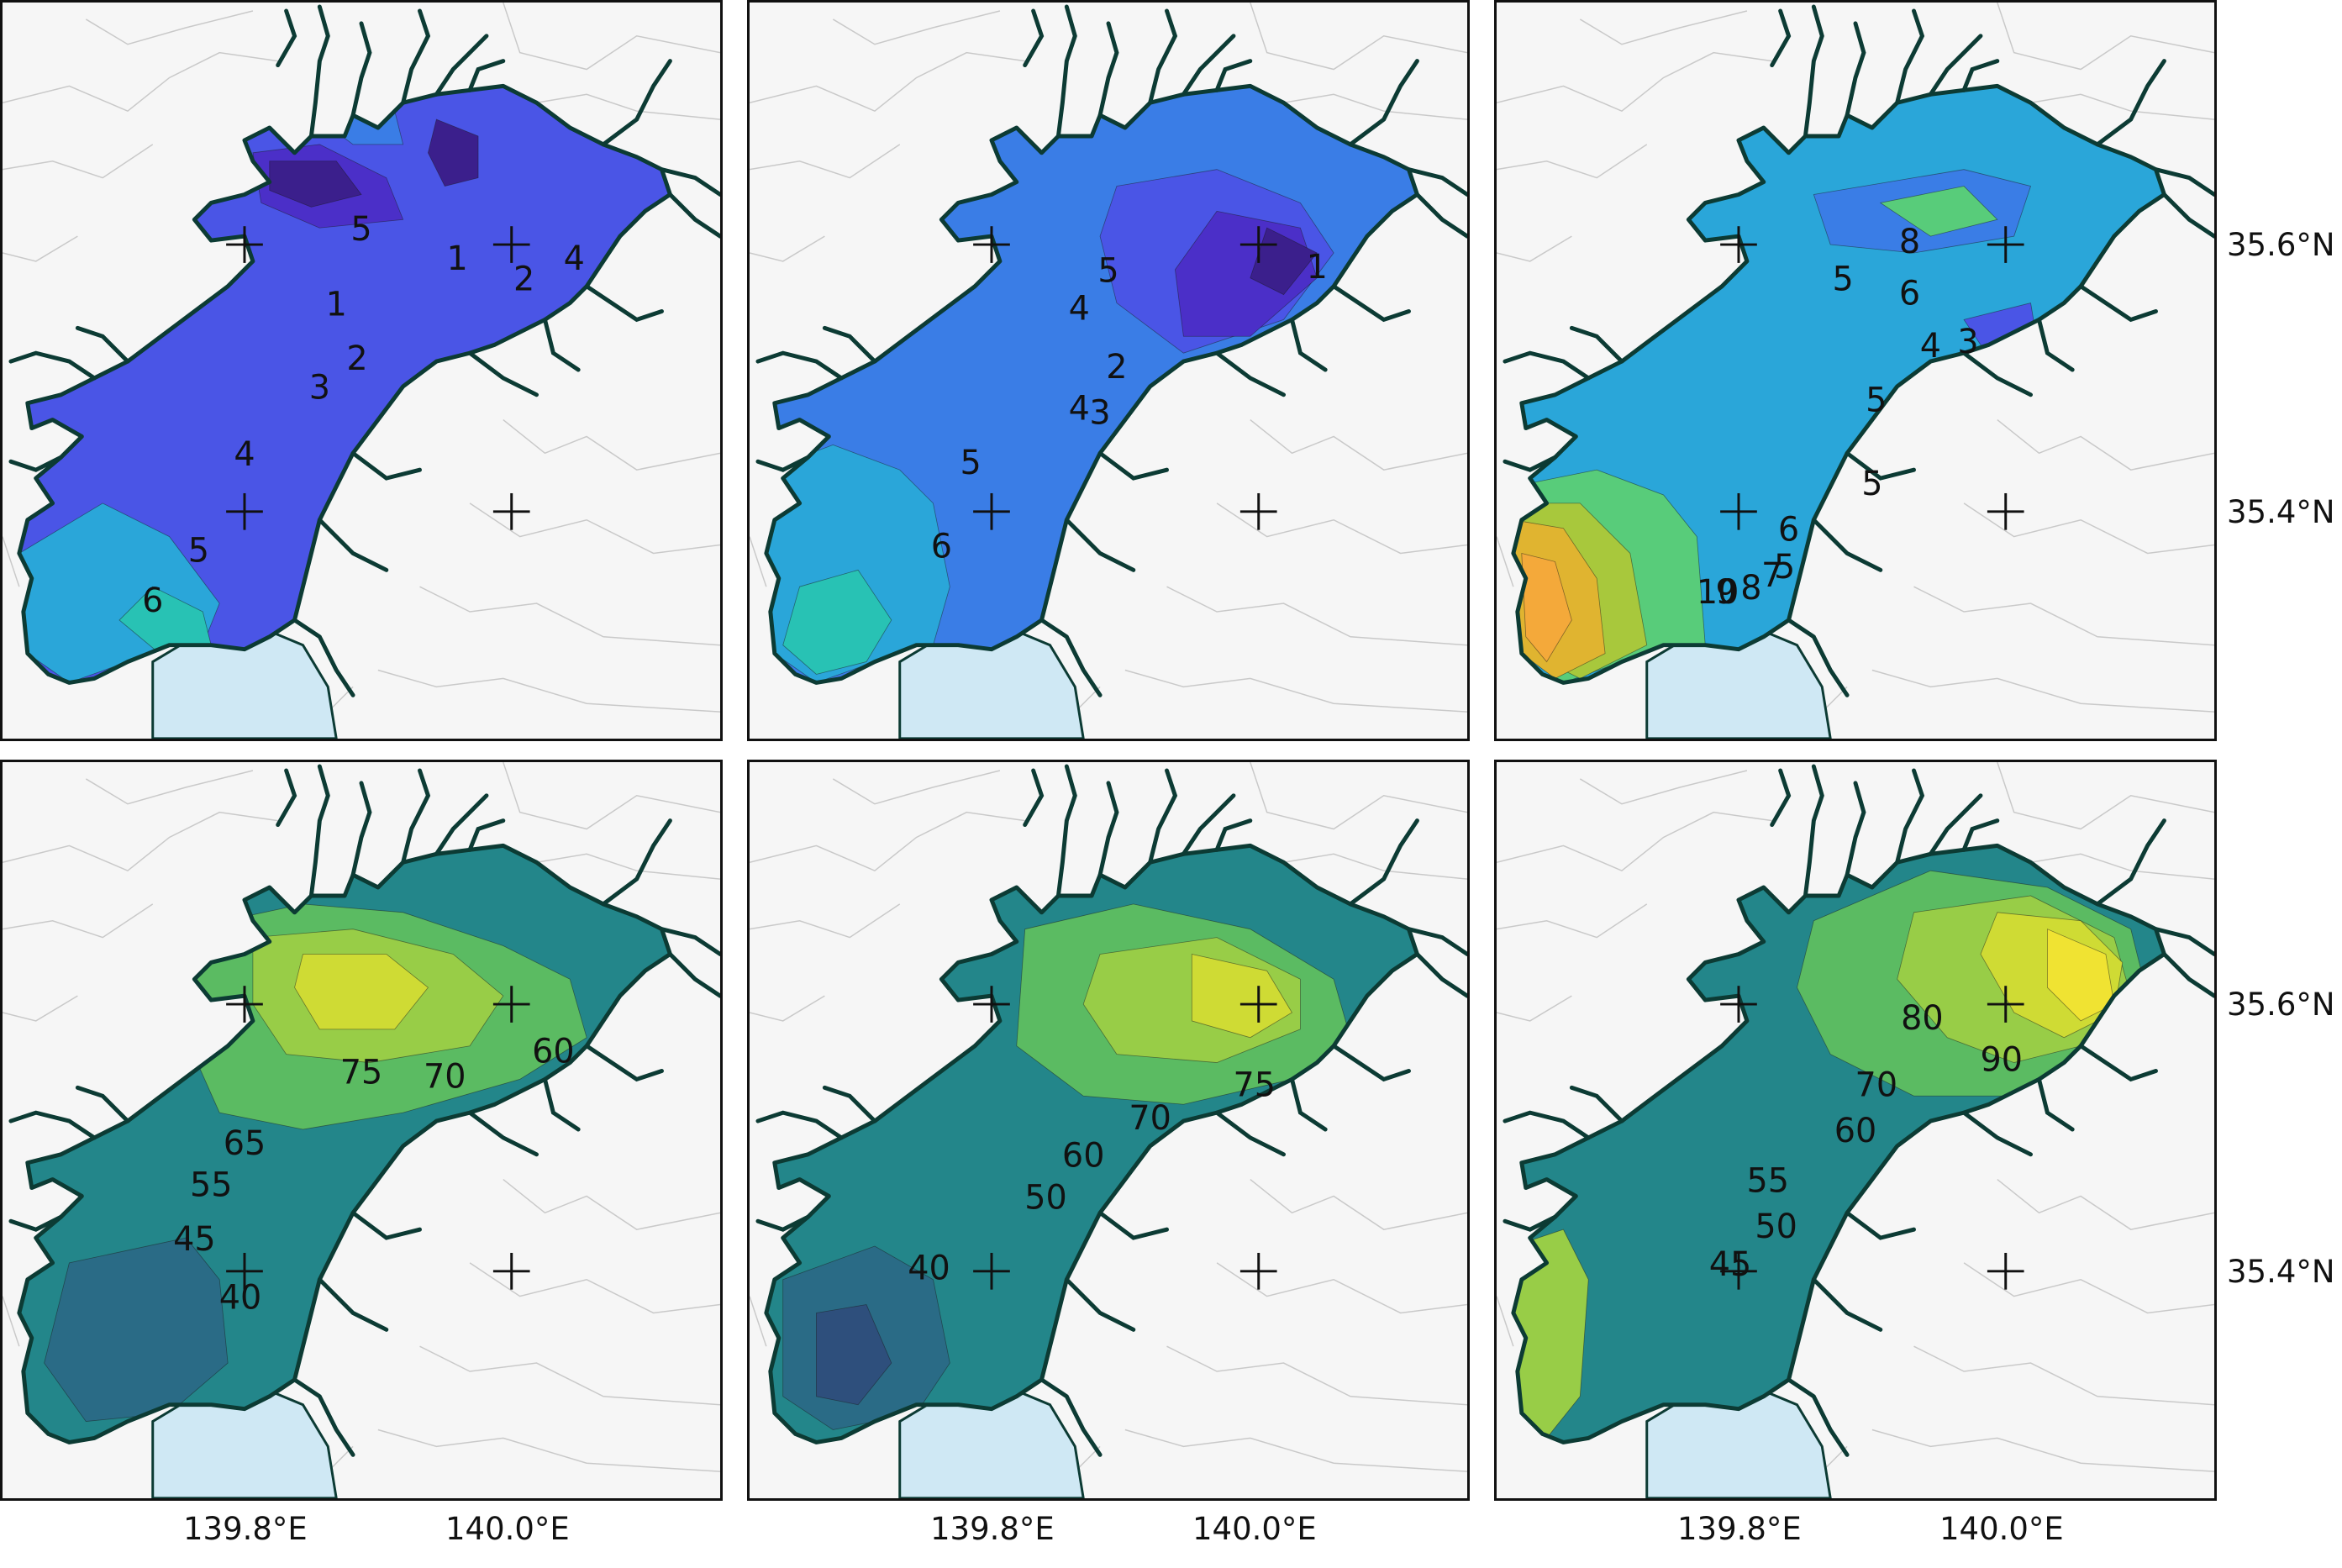 The image size is (2342, 1568). I want to click on contour-label: 50, so click(1776, 1227).